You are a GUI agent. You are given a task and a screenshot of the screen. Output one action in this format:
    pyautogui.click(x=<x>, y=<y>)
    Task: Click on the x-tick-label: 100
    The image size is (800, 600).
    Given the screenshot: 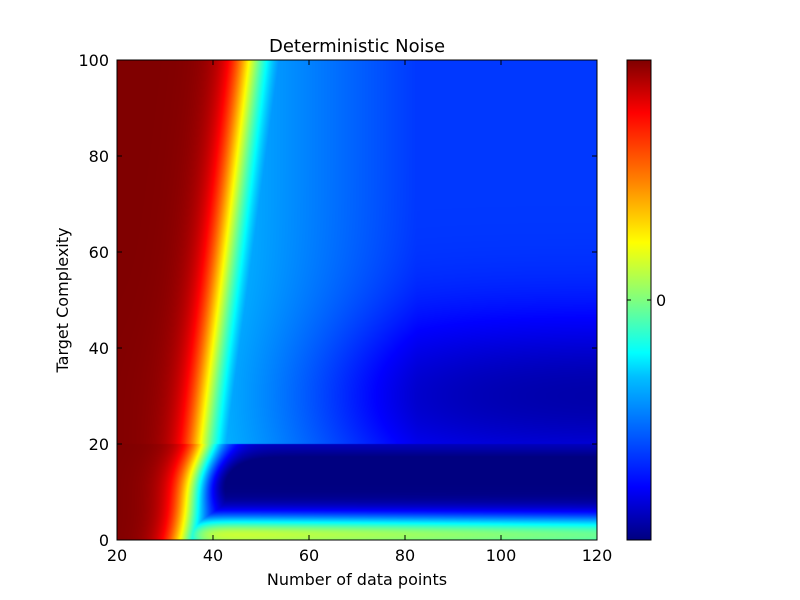 What is the action you would take?
    pyautogui.click(x=501, y=555)
    